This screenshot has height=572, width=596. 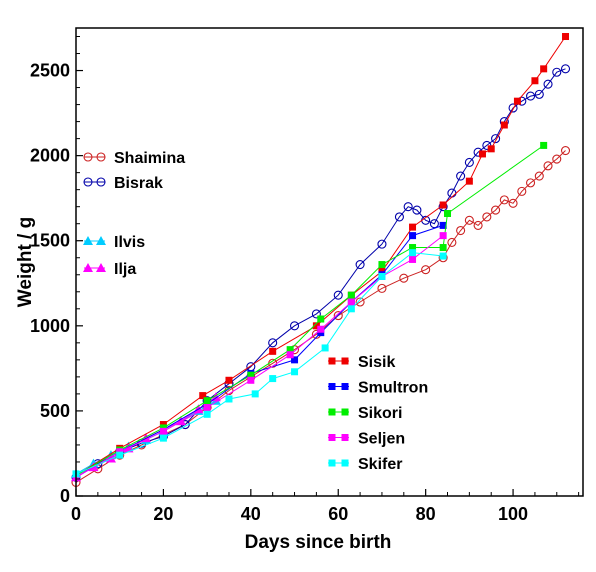 I want to click on legend-label: Smultron, so click(x=393, y=388).